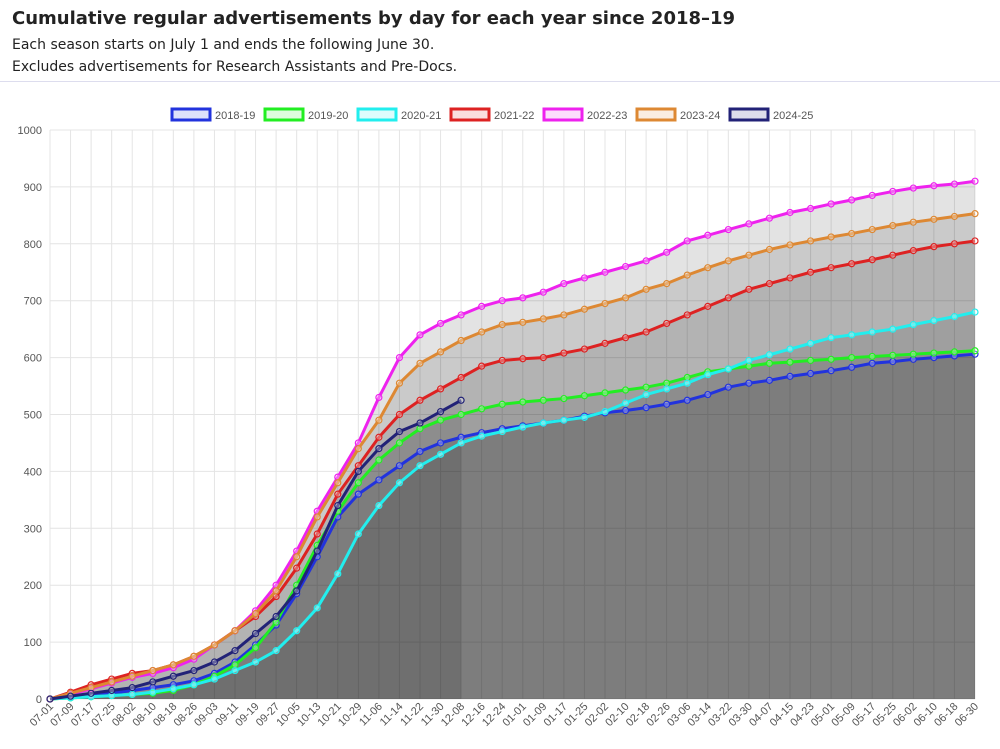 Image resolution: width=1000 pixels, height=749 pixels. I want to click on y-tick-label: 500, so click(33, 416).